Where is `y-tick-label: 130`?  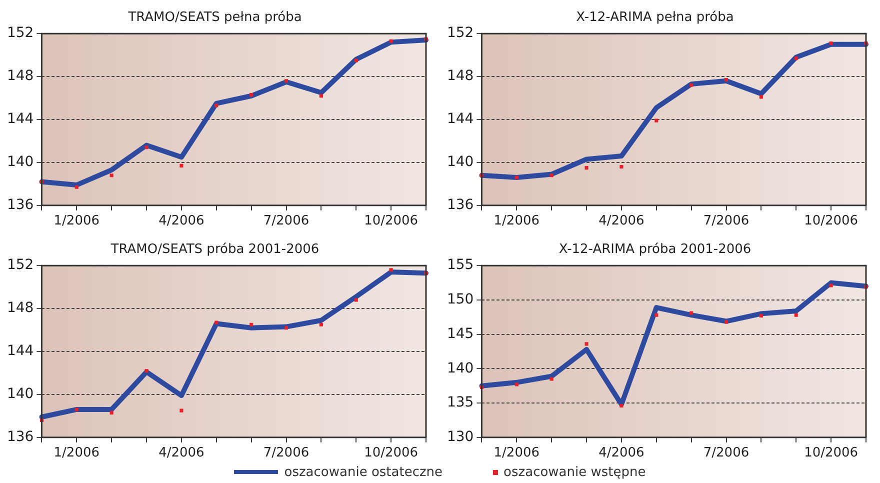
y-tick-label: 130 is located at coordinates (460, 437).